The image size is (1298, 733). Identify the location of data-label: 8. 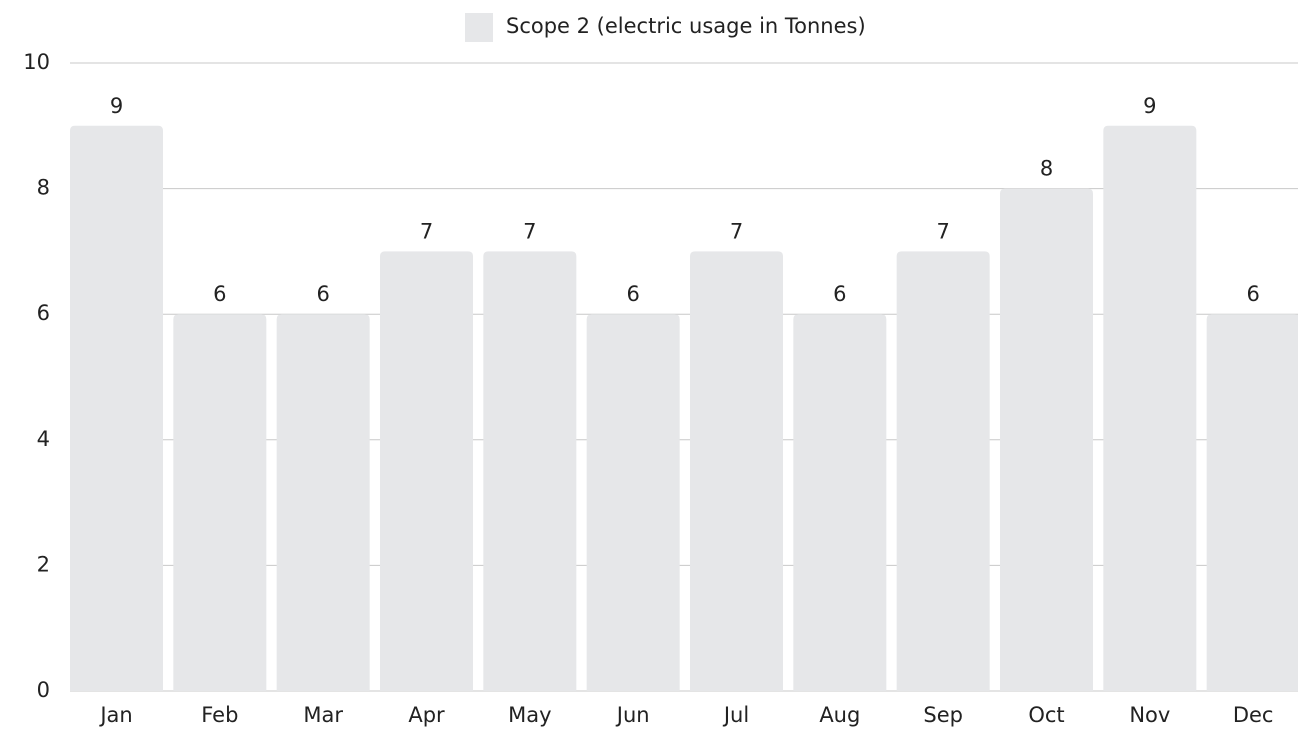
(1046, 169).